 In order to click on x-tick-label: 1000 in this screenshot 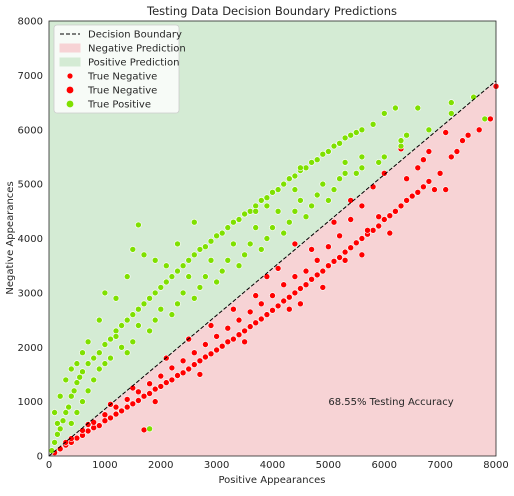, I will do `click(104, 465)`.